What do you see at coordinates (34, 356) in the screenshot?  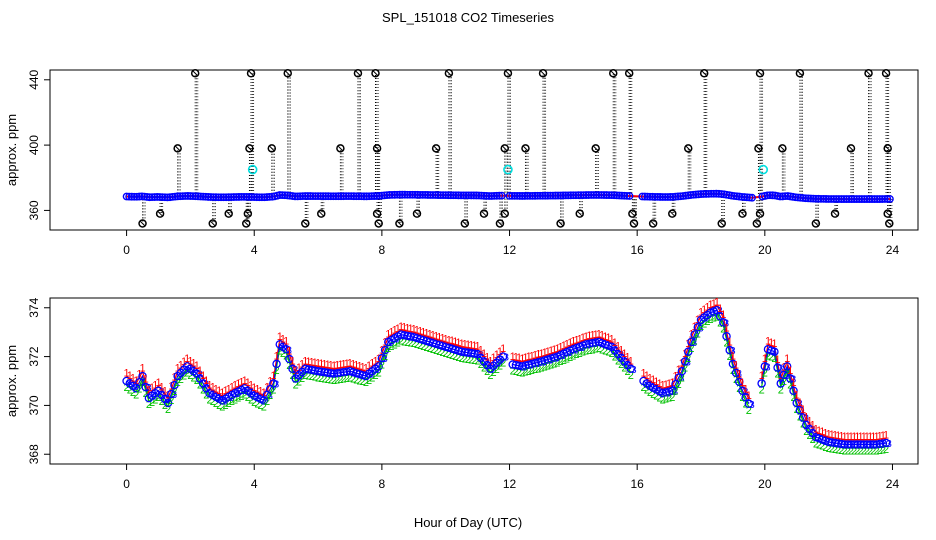 I see `bottom-y-tick-label: 372` at bounding box center [34, 356].